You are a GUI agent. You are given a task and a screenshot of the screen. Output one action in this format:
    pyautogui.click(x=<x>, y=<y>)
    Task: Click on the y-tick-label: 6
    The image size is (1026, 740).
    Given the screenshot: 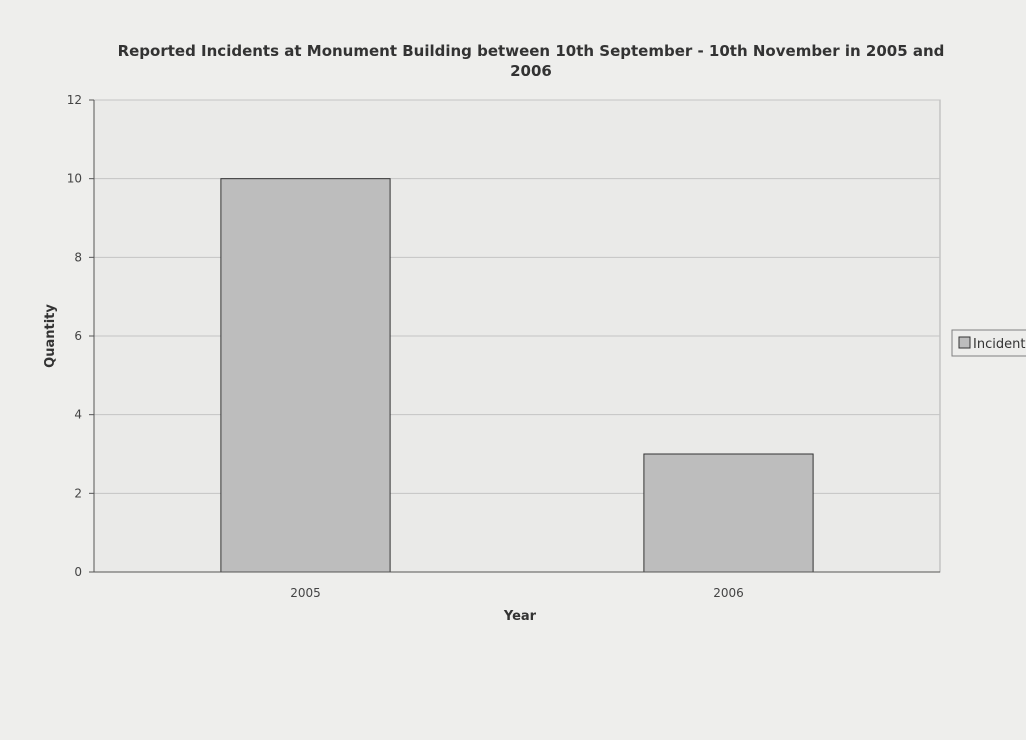 What is the action you would take?
    pyautogui.click(x=78, y=336)
    